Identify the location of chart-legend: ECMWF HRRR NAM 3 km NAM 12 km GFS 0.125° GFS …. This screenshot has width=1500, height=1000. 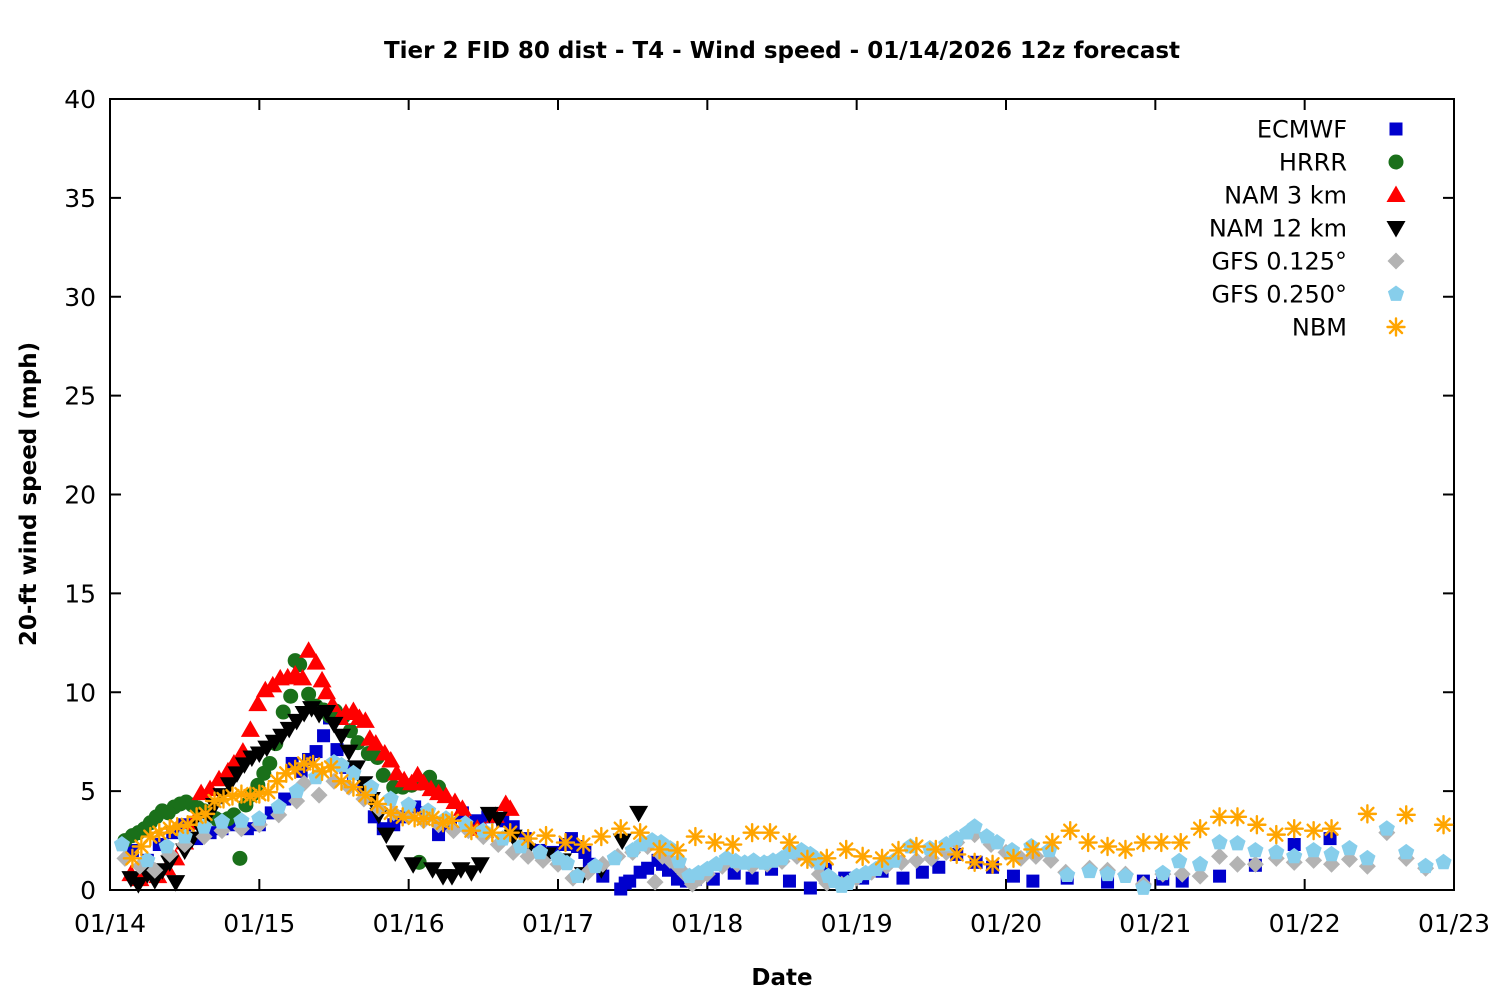
(1307, 229).